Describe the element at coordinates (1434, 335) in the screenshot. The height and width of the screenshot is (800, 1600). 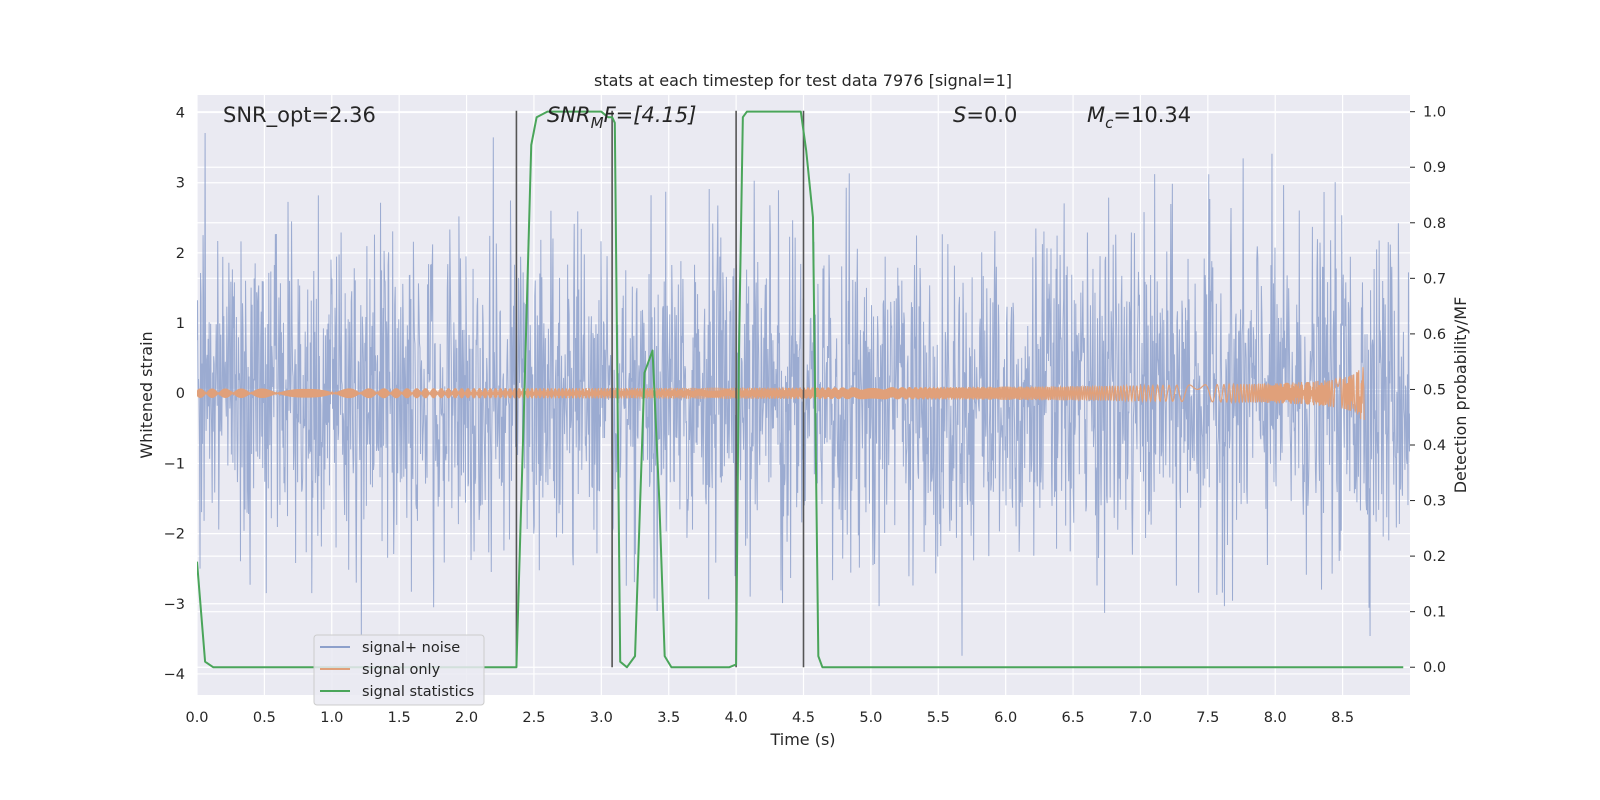
I see `y-right-tick-label: 0.6` at that location.